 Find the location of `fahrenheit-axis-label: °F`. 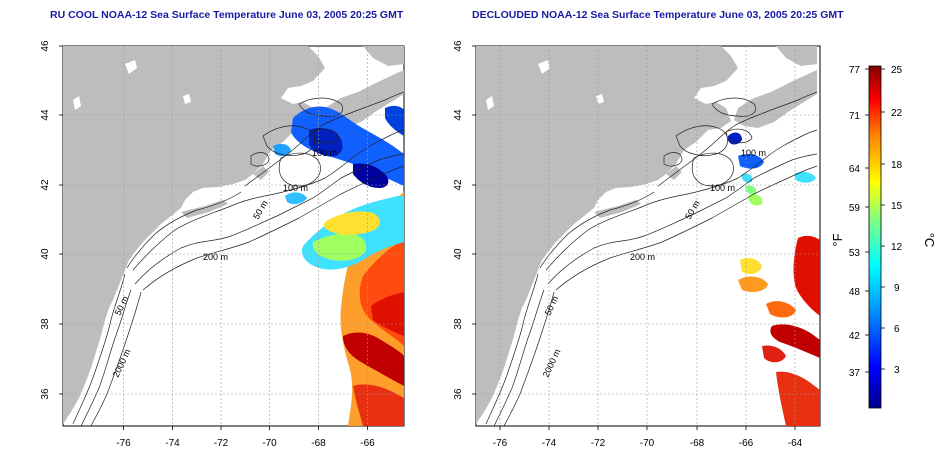

fahrenheit-axis-label: °F is located at coordinates (837, 239).